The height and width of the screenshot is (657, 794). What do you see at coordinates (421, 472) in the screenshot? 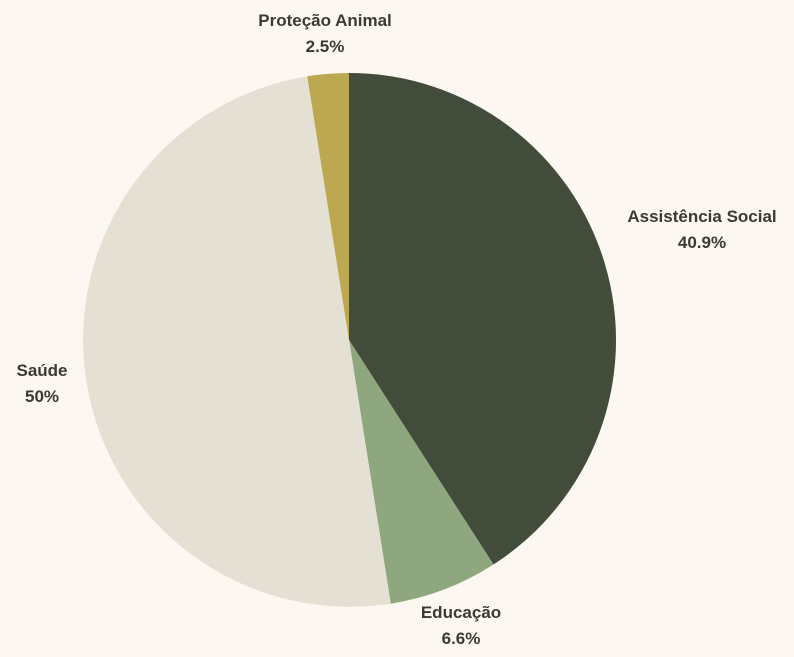
I see `pie-slice-educacao` at bounding box center [421, 472].